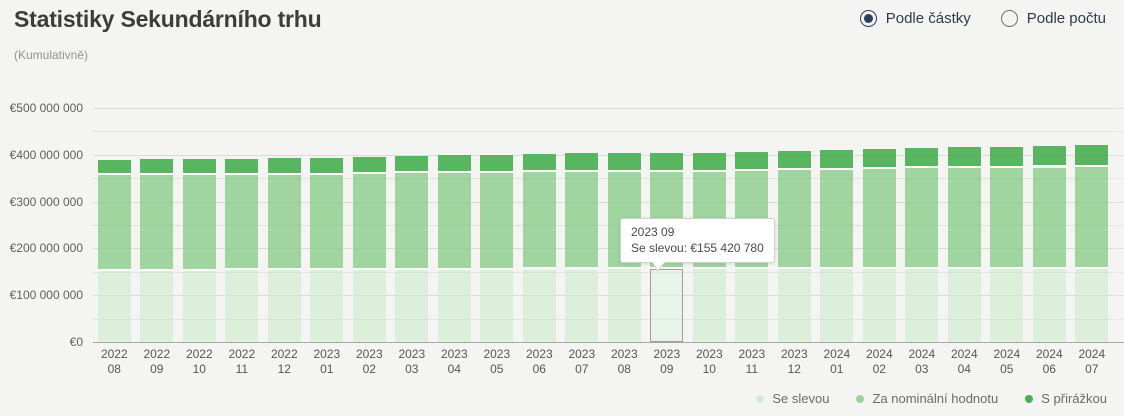  What do you see at coordinates (697, 240) in the screenshot?
I see `chart-tooltip: 2023 09 Se slevou: €155 420 780` at bounding box center [697, 240].